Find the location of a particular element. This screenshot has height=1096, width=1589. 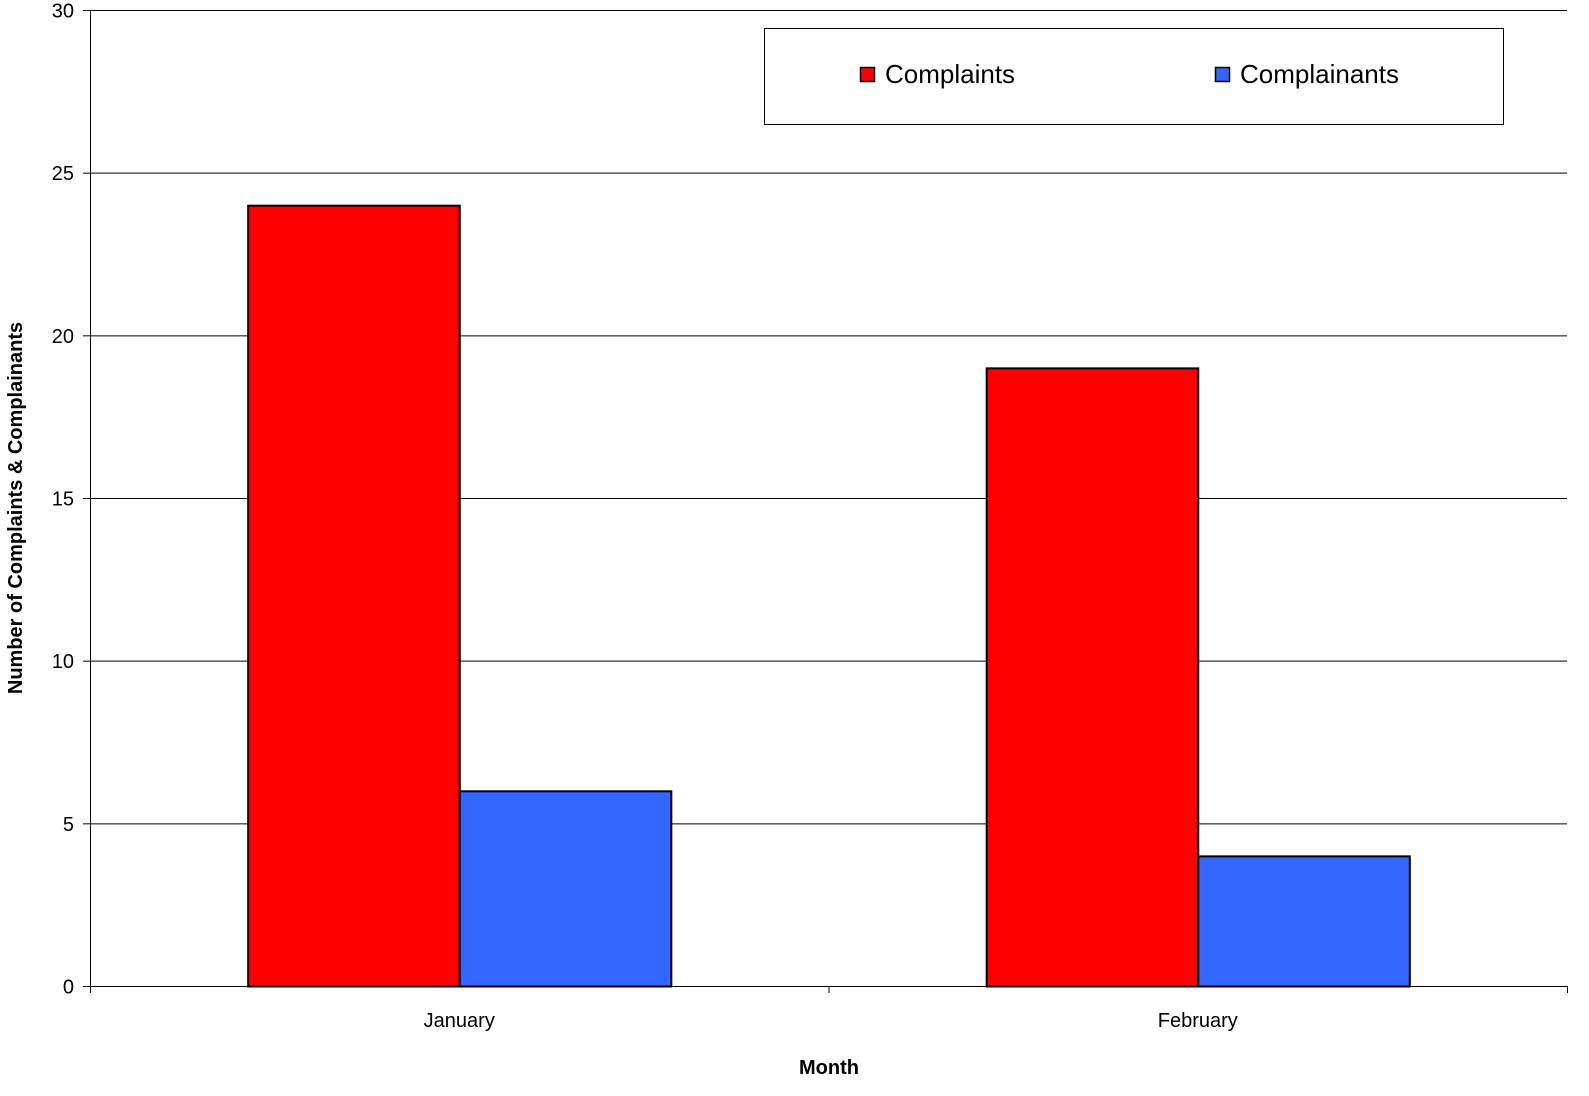

legend-swatch-complaints is located at coordinates (867, 74).